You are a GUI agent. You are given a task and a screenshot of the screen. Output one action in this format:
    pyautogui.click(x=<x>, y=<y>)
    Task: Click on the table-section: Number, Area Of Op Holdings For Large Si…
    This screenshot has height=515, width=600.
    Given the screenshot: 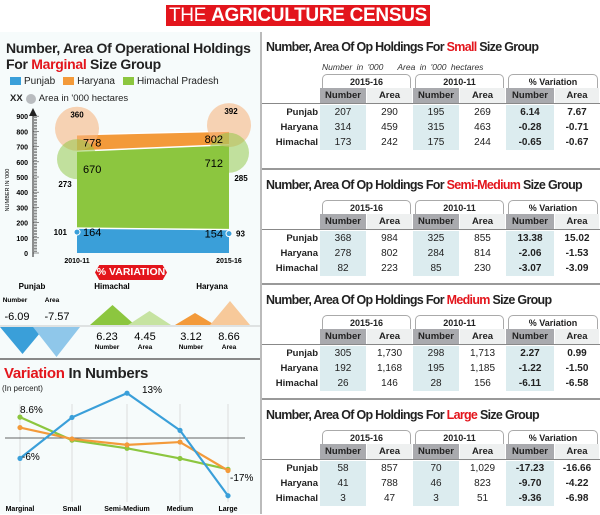 What is the action you would take?
    pyautogui.click(x=431, y=457)
    